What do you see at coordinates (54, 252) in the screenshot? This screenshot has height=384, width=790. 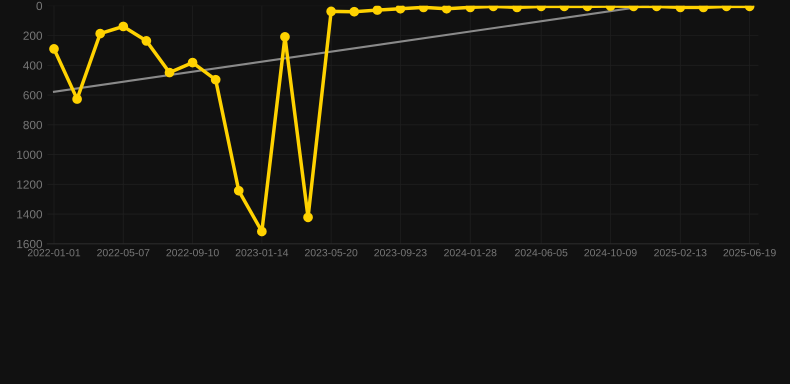 I see `x-tick-label: 2022-01-01` at bounding box center [54, 252].